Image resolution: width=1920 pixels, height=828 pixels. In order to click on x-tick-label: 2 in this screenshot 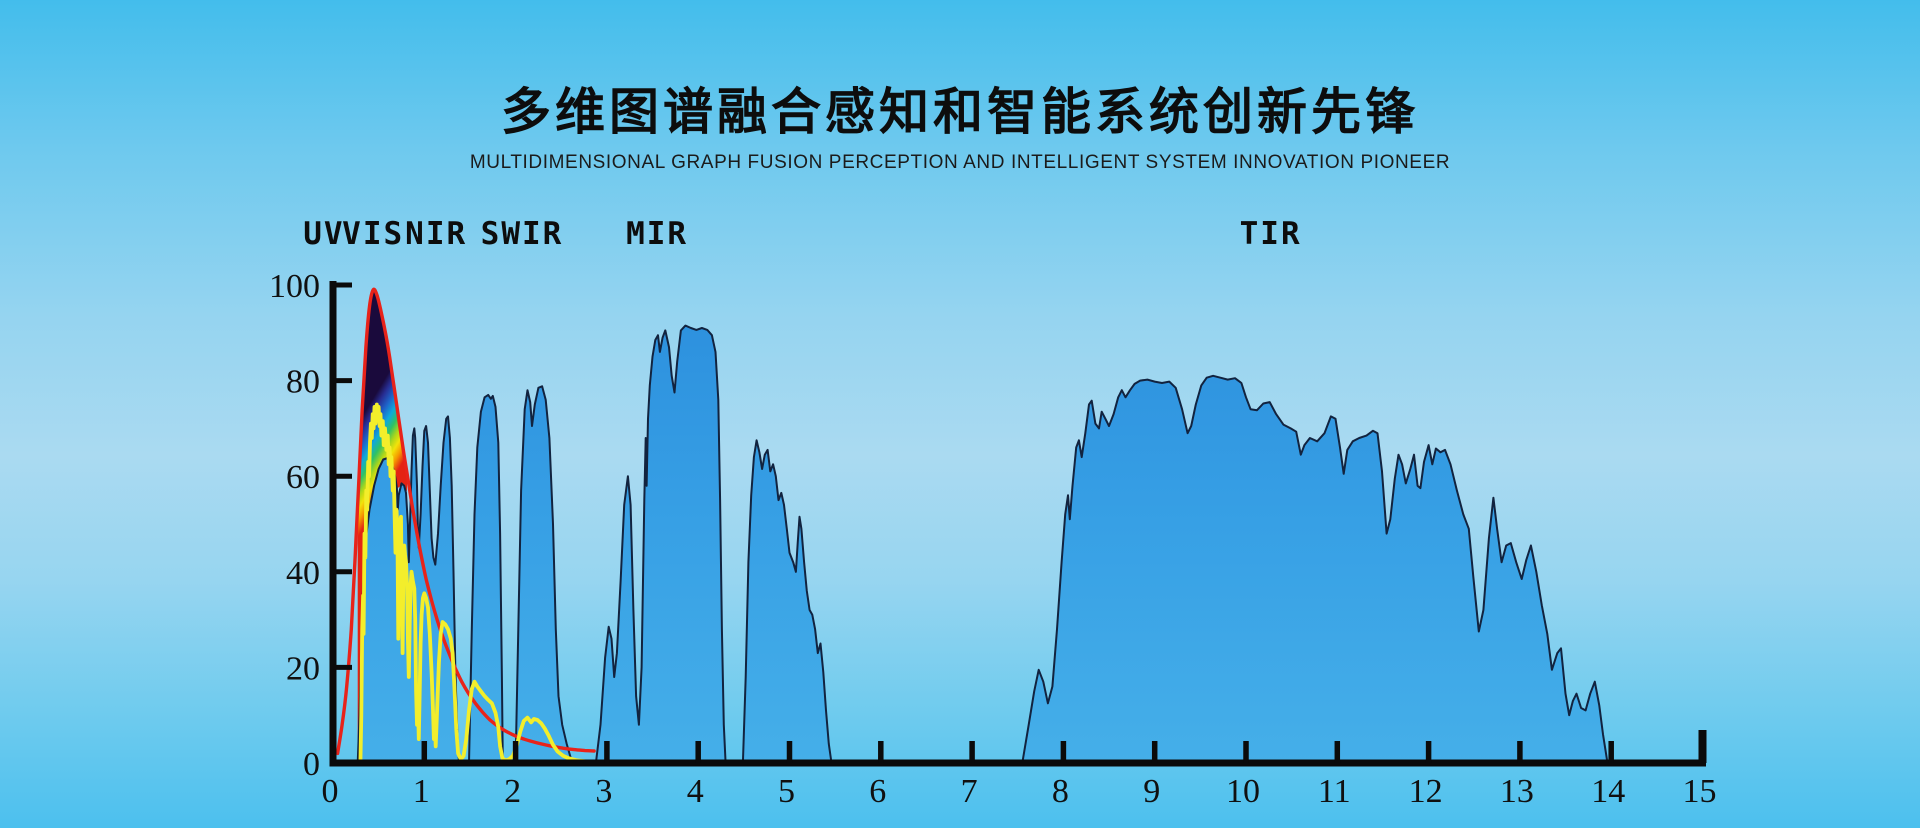, I will do `click(512, 791)`.